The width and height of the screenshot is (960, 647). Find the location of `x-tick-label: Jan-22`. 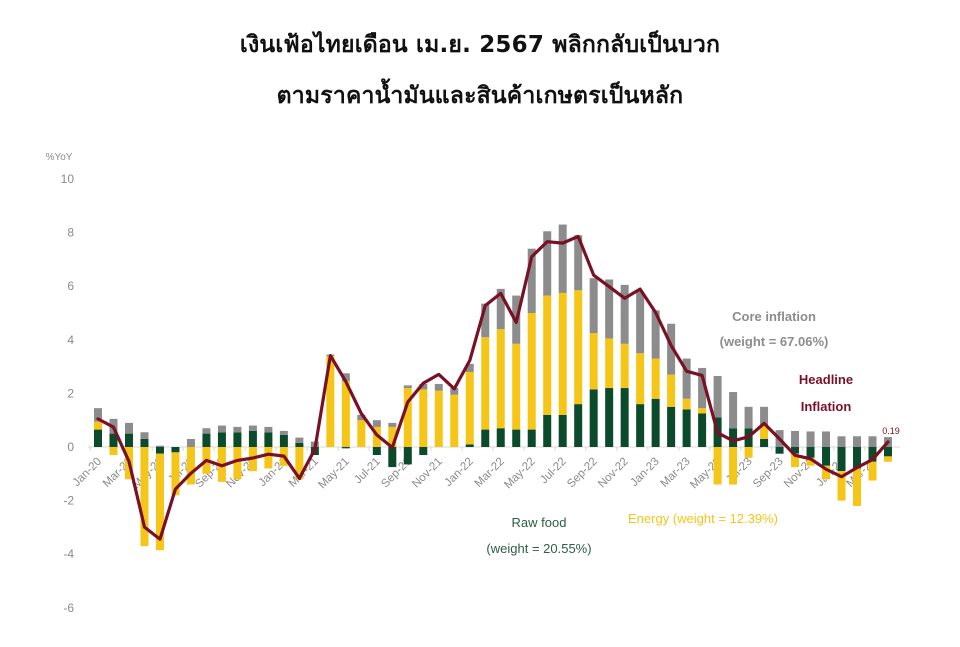

x-tick-label: Jan-22 is located at coordinates (459, 472).